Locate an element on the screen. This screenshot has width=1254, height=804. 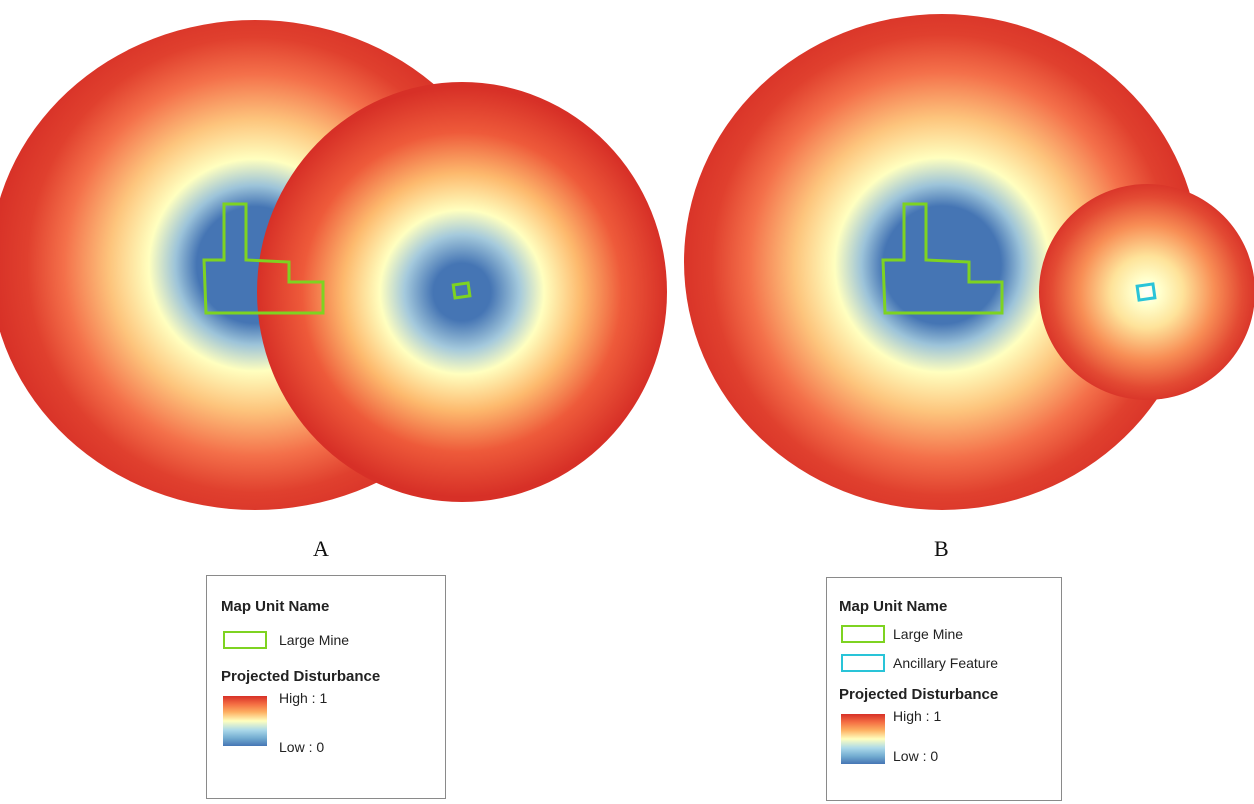
panel-label-b: B is located at coordinates (941, 548).